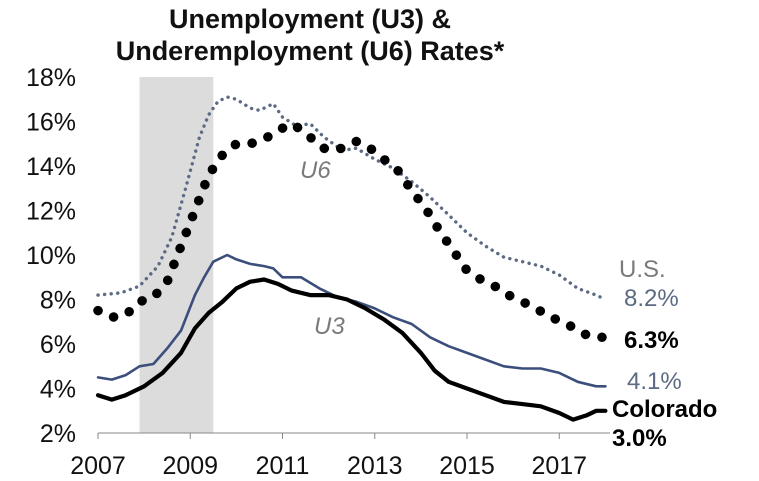 This screenshot has width=759, height=481. Describe the element at coordinates (58, 390) in the screenshot. I see `y-tick-label: 4%` at that location.